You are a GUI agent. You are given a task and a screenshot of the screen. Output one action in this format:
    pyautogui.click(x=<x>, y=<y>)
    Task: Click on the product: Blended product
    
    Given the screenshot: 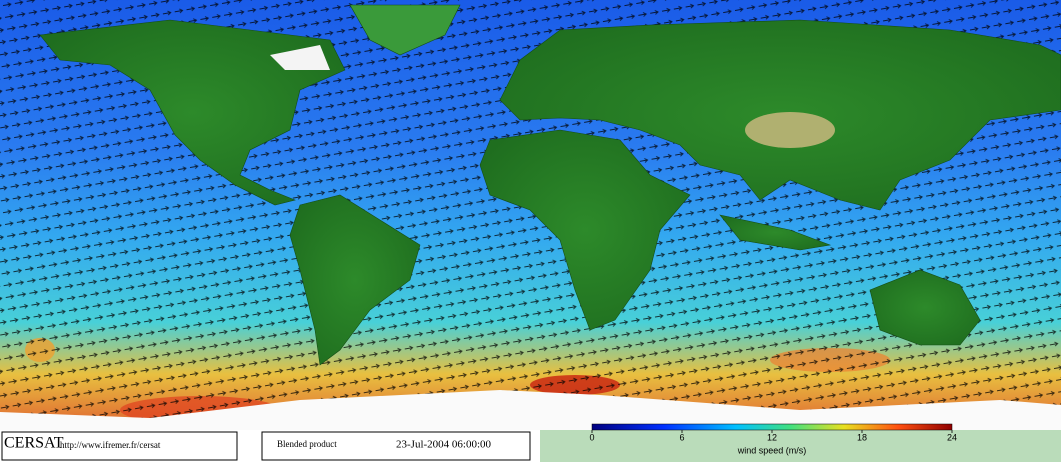 What is the action you would take?
    pyautogui.click(x=307, y=444)
    